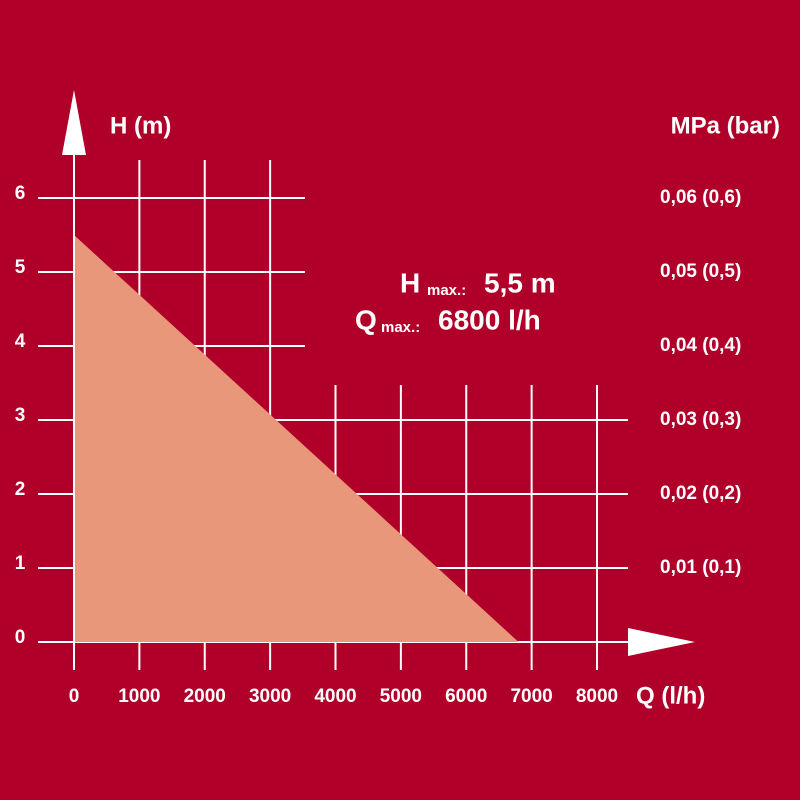 The width and height of the screenshot is (800, 800). What do you see at coordinates (20, 489) in the screenshot?
I see `y-tick-label: 2` at bounding box center [20, 489].